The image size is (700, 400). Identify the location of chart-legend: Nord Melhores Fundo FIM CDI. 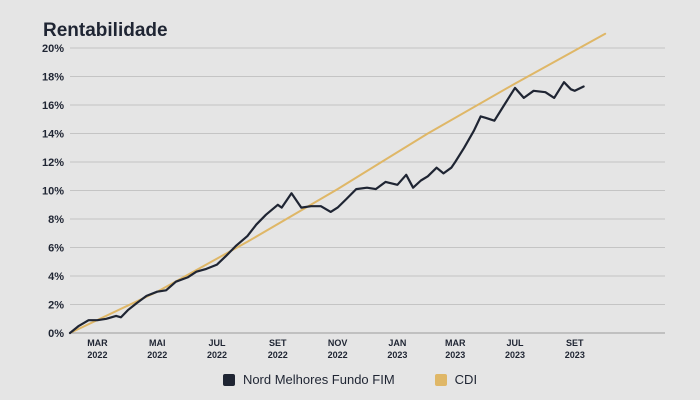
(350, 379).